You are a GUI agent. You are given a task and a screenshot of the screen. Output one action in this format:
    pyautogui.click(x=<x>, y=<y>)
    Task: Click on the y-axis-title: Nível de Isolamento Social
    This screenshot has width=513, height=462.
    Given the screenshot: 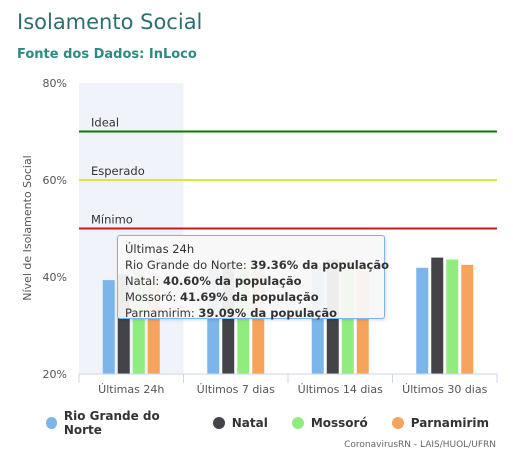 What is the action you would take?
    pyautogui.click(x=27, y=227)
    